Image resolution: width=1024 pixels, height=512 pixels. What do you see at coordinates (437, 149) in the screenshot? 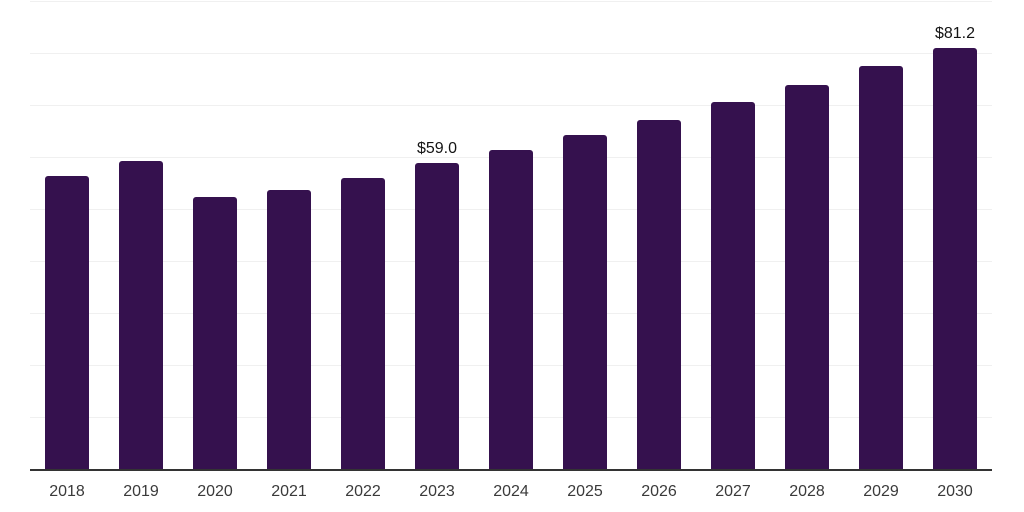
I see `data-label-2023: $59.0` at bounding box center [437, 149].